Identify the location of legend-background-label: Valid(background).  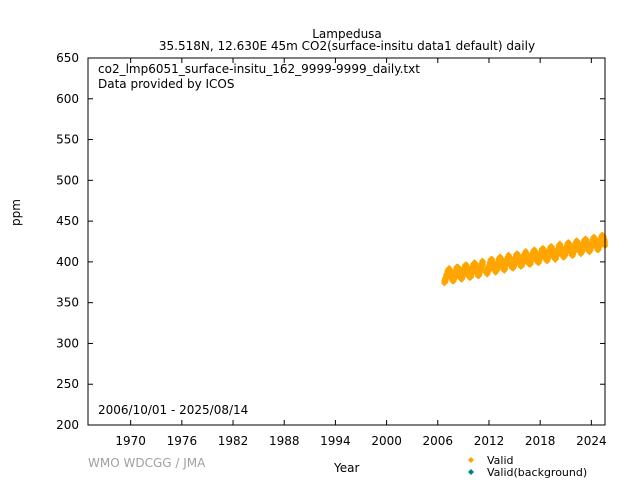
(537, 472).